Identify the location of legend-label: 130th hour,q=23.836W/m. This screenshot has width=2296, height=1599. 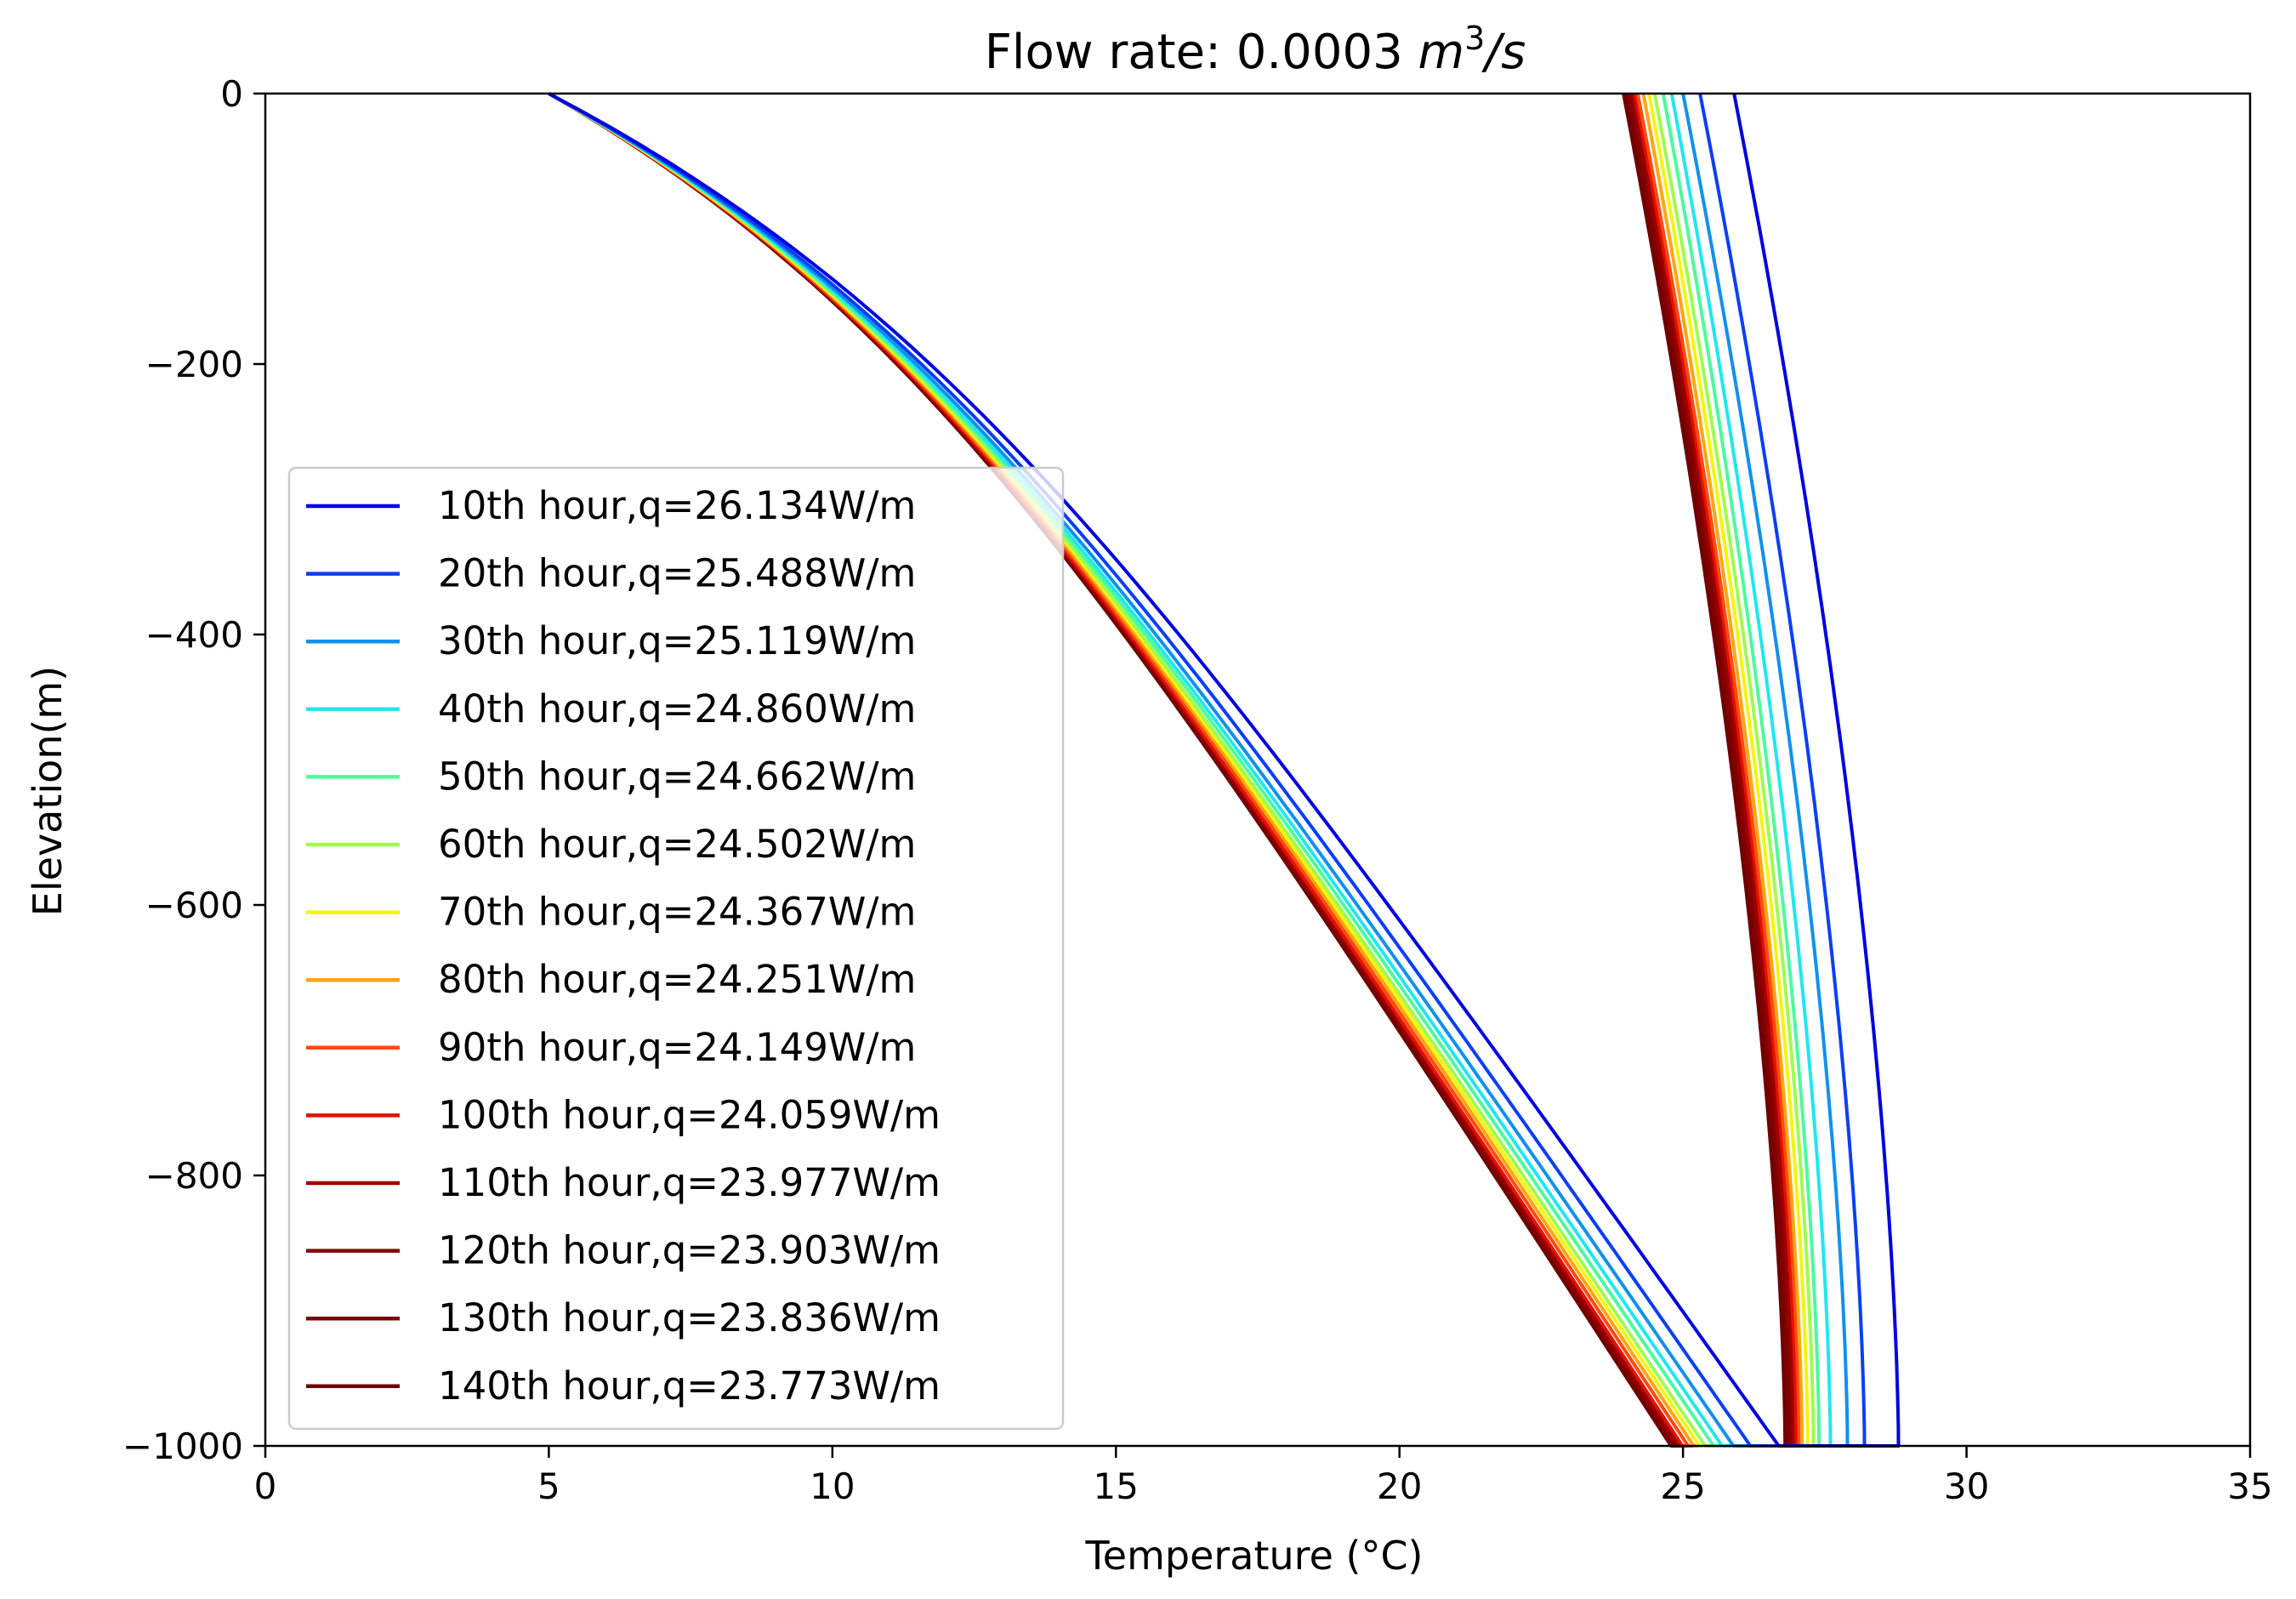
(689, 1317).